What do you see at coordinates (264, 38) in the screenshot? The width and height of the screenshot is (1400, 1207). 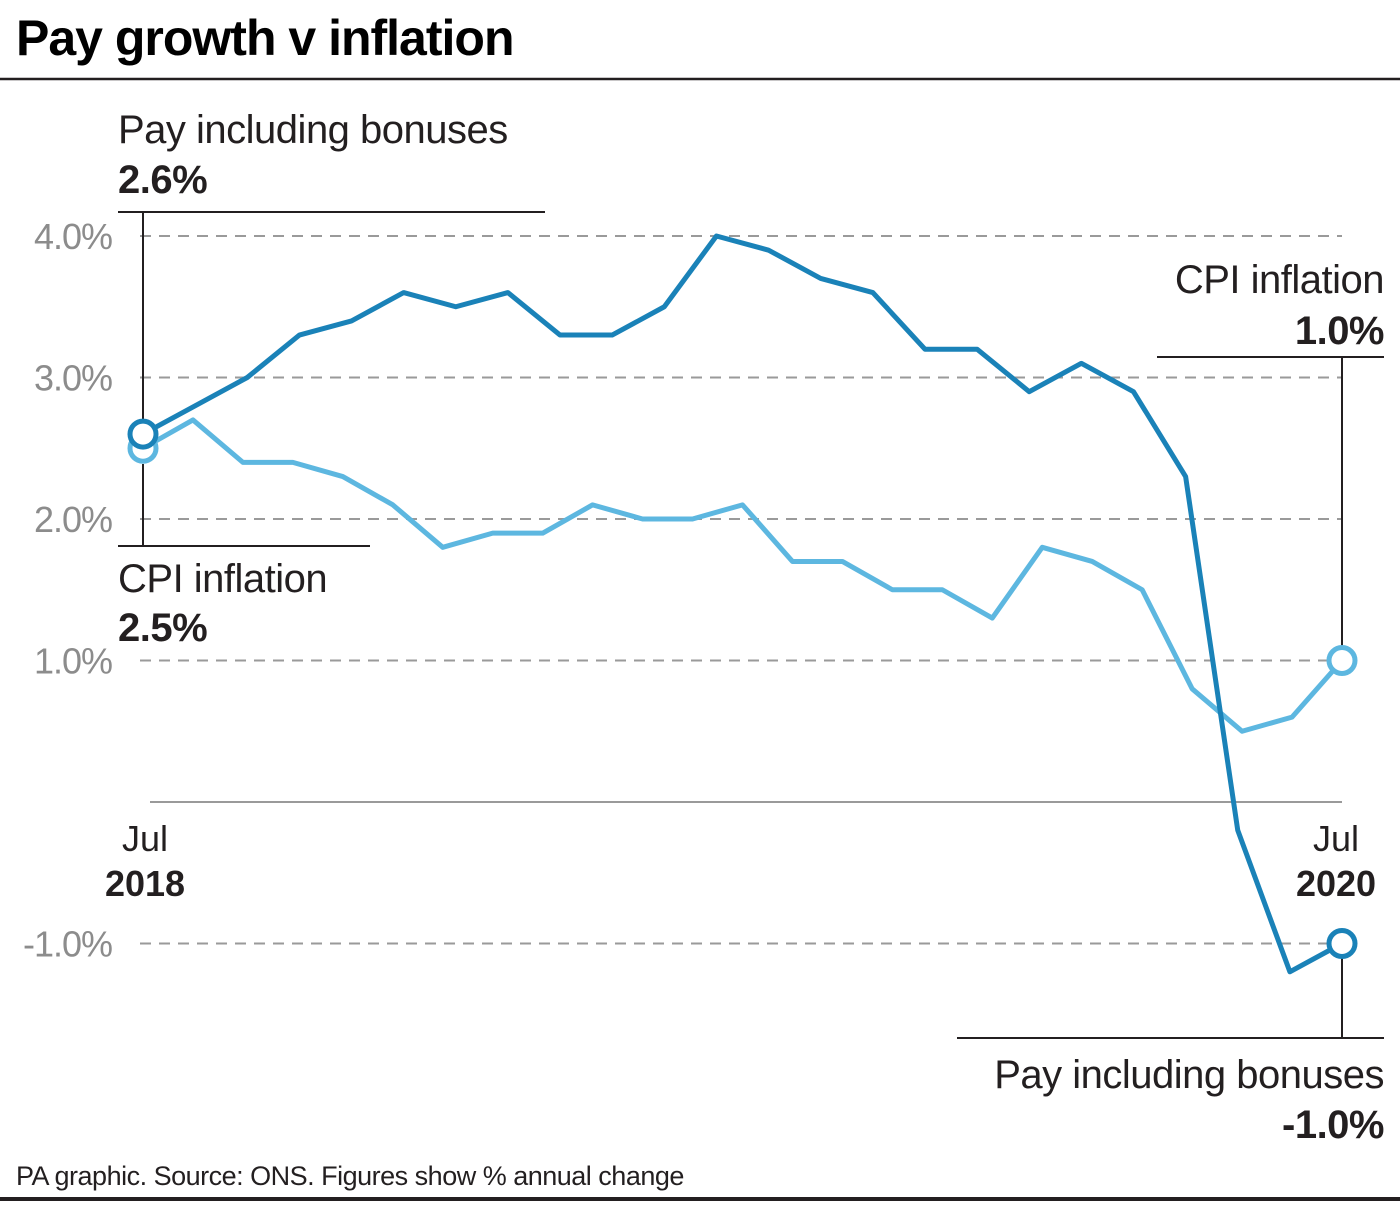 I see `chart-title: Pay growth v inflation` at bounding box center [264, 38].